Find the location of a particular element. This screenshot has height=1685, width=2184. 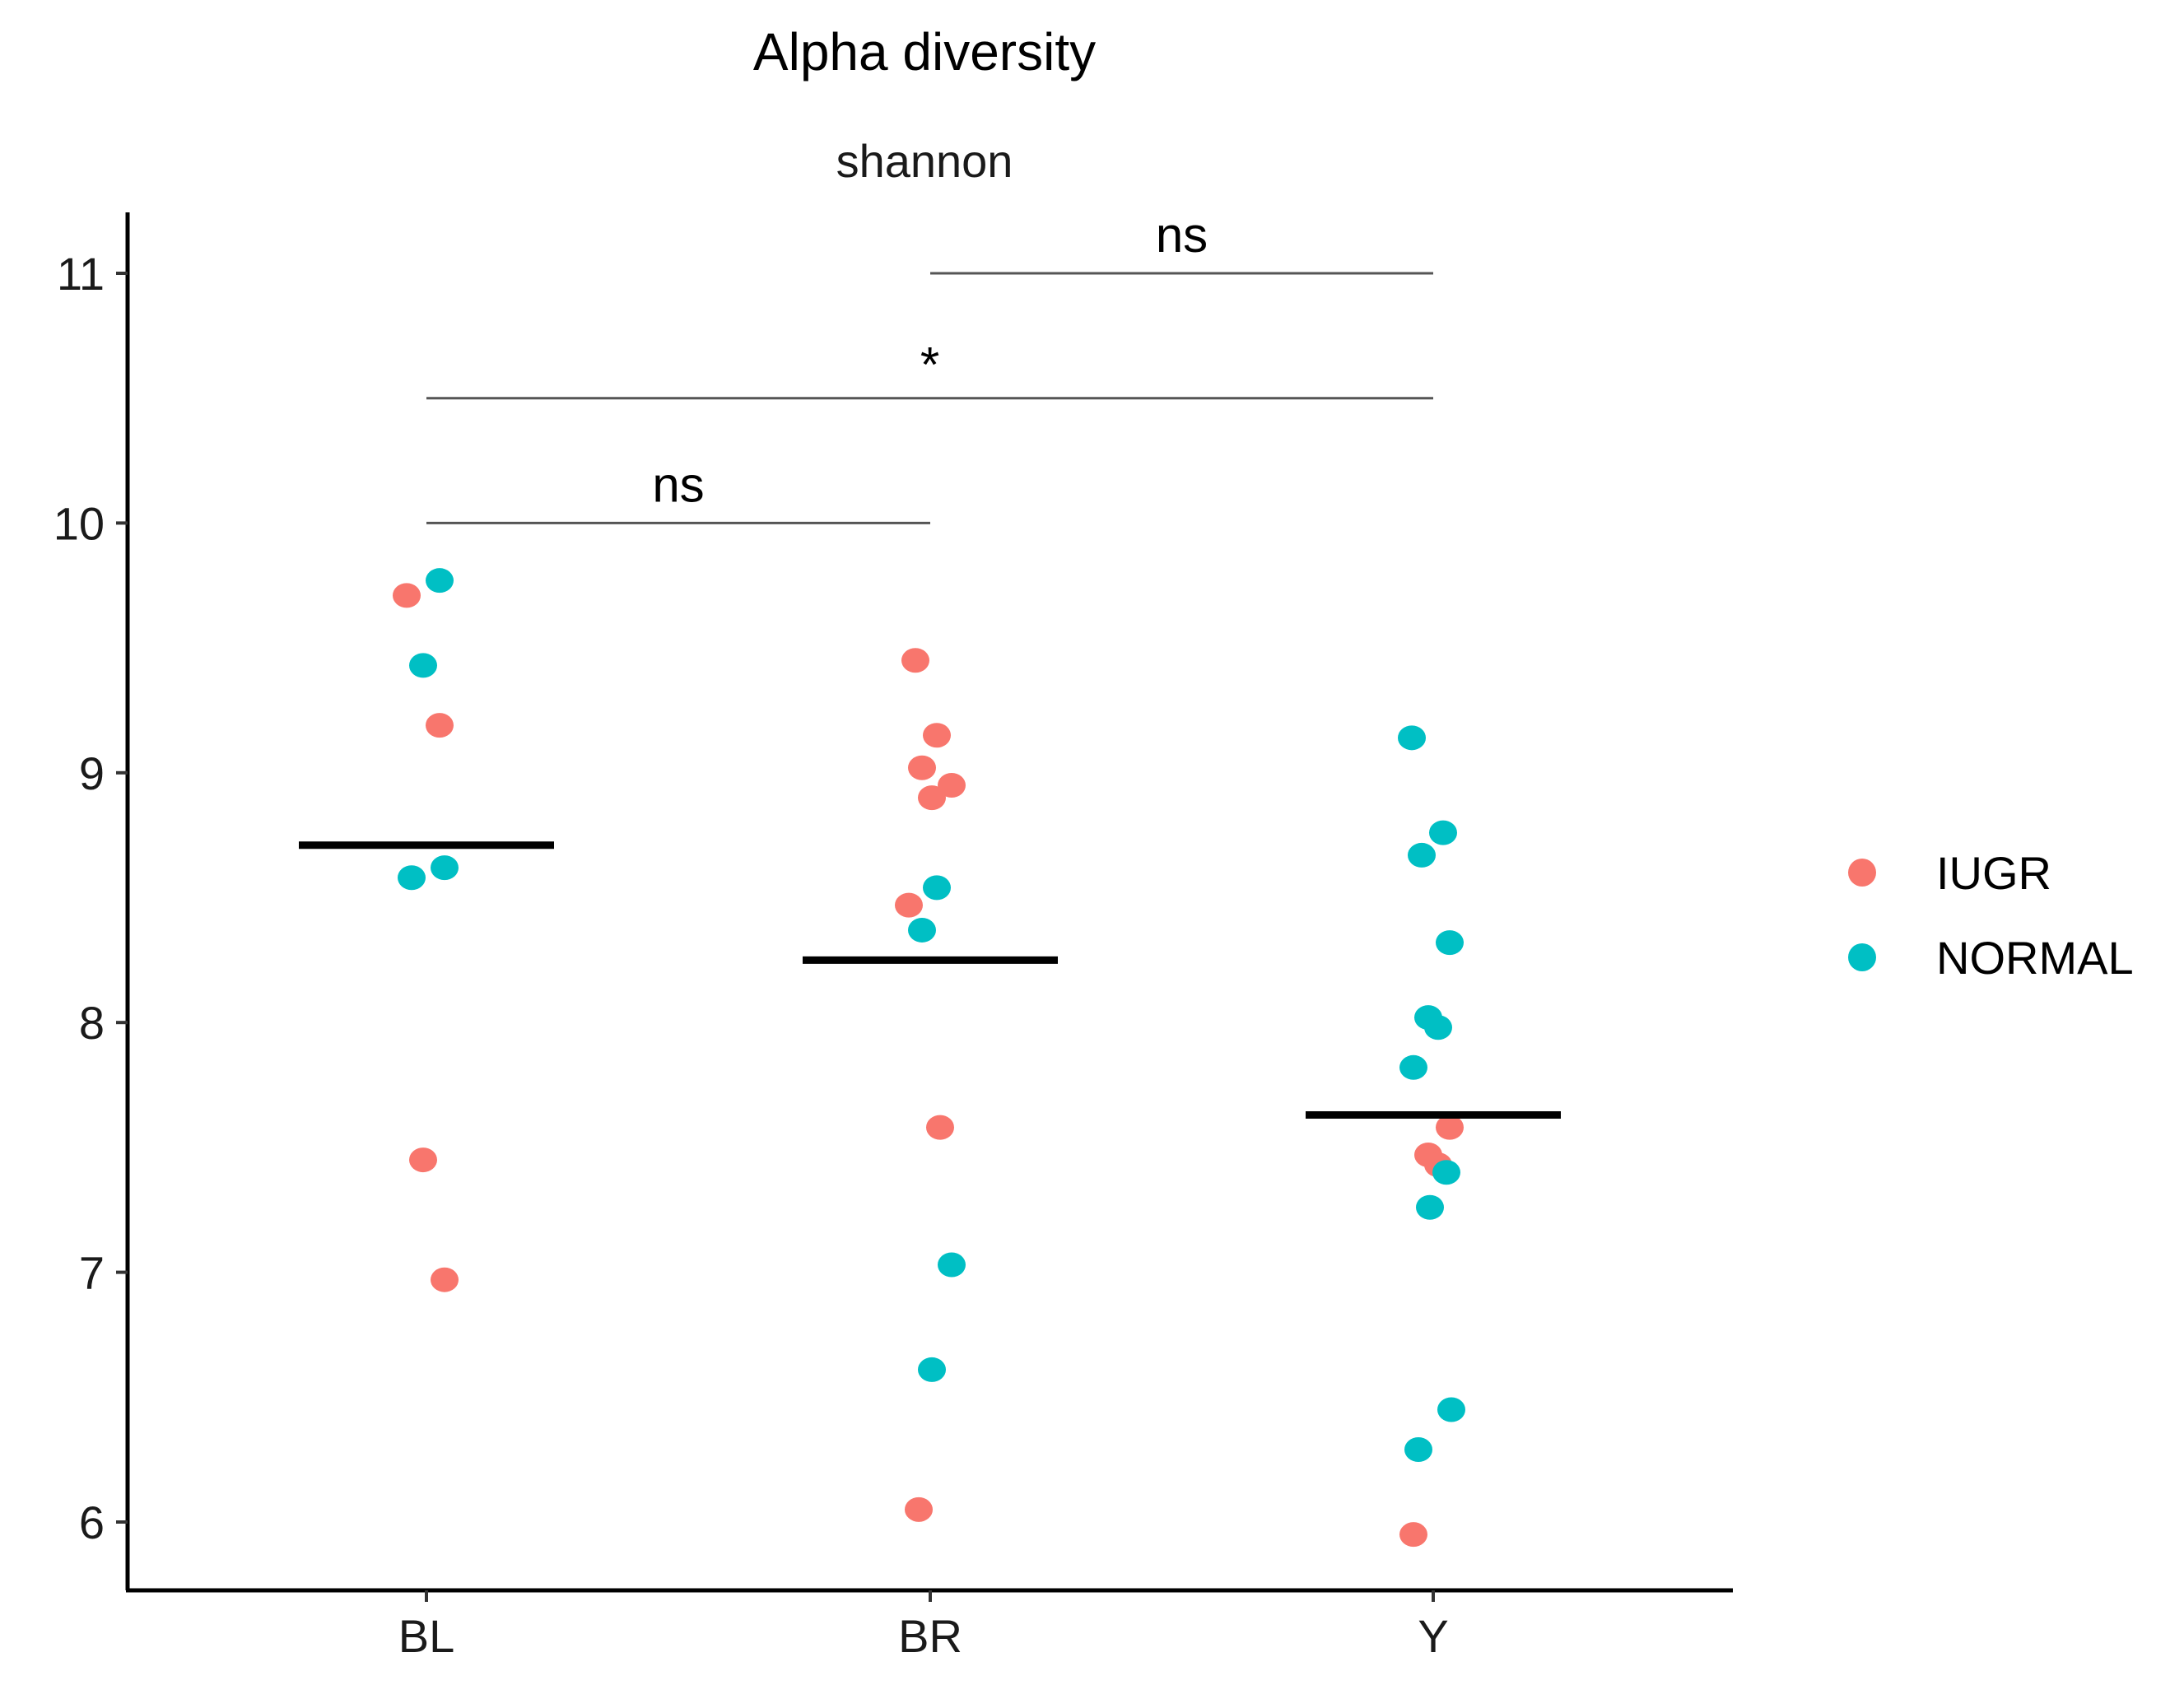

legend: IUGR NORMAL is located at coordinates (1991, 915).